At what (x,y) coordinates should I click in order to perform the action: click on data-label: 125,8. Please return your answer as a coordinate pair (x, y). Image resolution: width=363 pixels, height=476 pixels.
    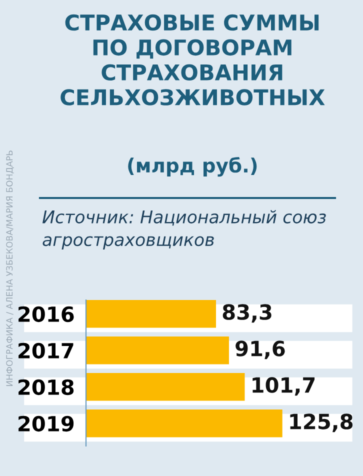
    Looking at the image, I should click on (321, 423).